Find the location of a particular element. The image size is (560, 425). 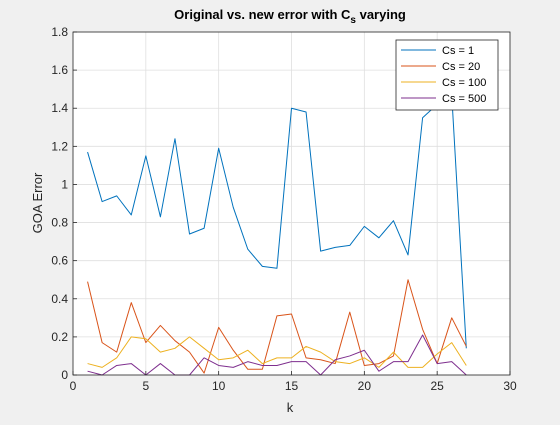

x-tick-label: 0 is located at coordinates (73, 386).